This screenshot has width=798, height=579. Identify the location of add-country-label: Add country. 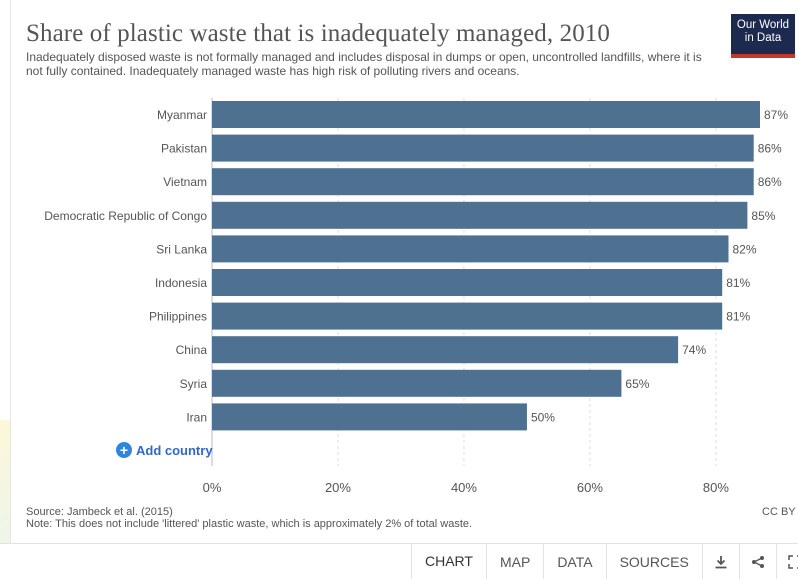
(174, 450).